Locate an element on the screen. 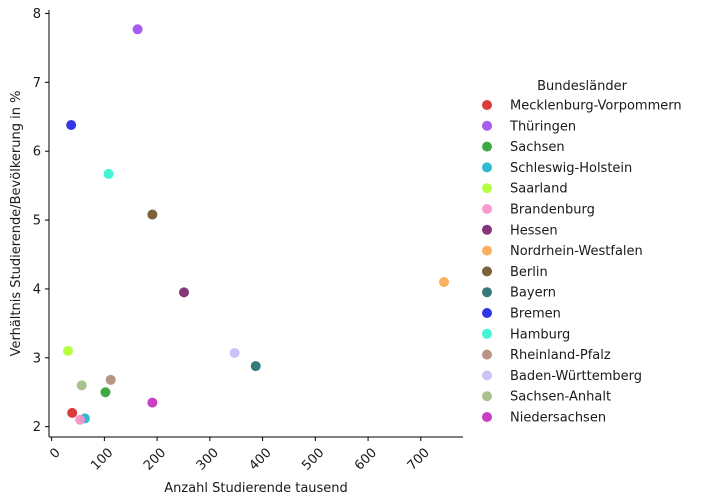  y-axis-title: Verhältnis Studierende/Bevölkerung in % is located at coordinates (16, 224).